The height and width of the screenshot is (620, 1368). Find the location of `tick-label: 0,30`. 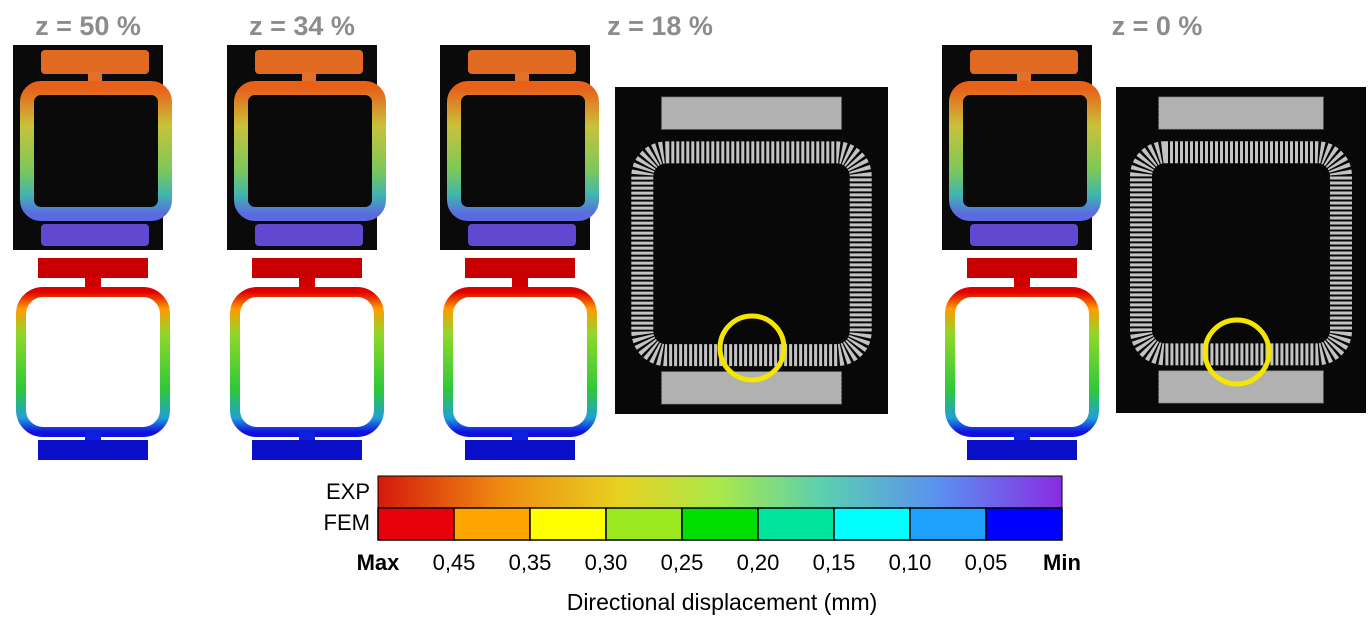

tick-label: 0,30 is located at coordinates (606, 562).